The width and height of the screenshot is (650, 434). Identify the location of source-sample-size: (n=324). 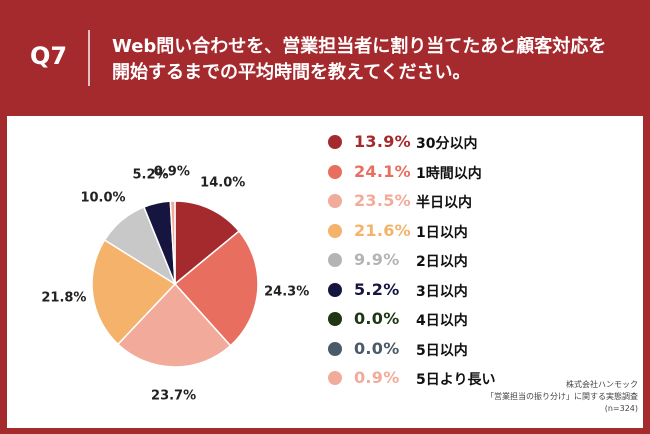
(621, 408).